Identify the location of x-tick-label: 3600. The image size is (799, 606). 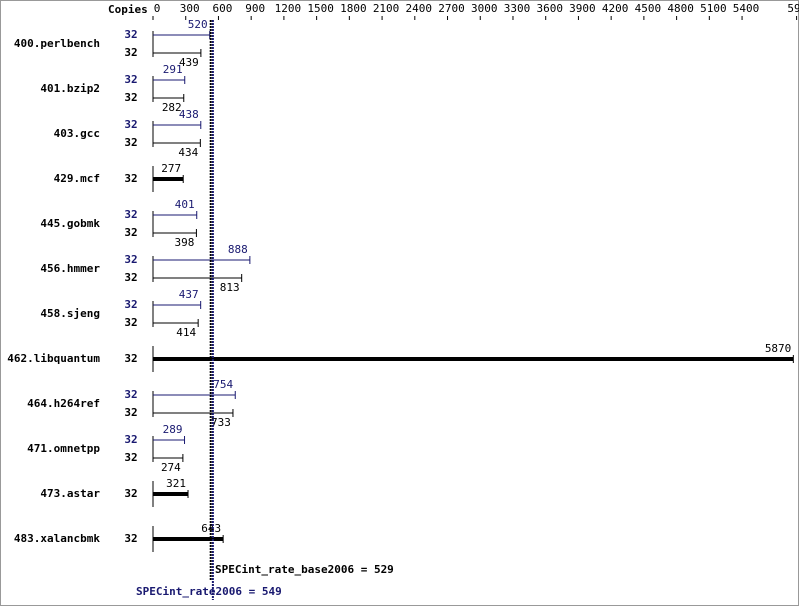
(549, 8).